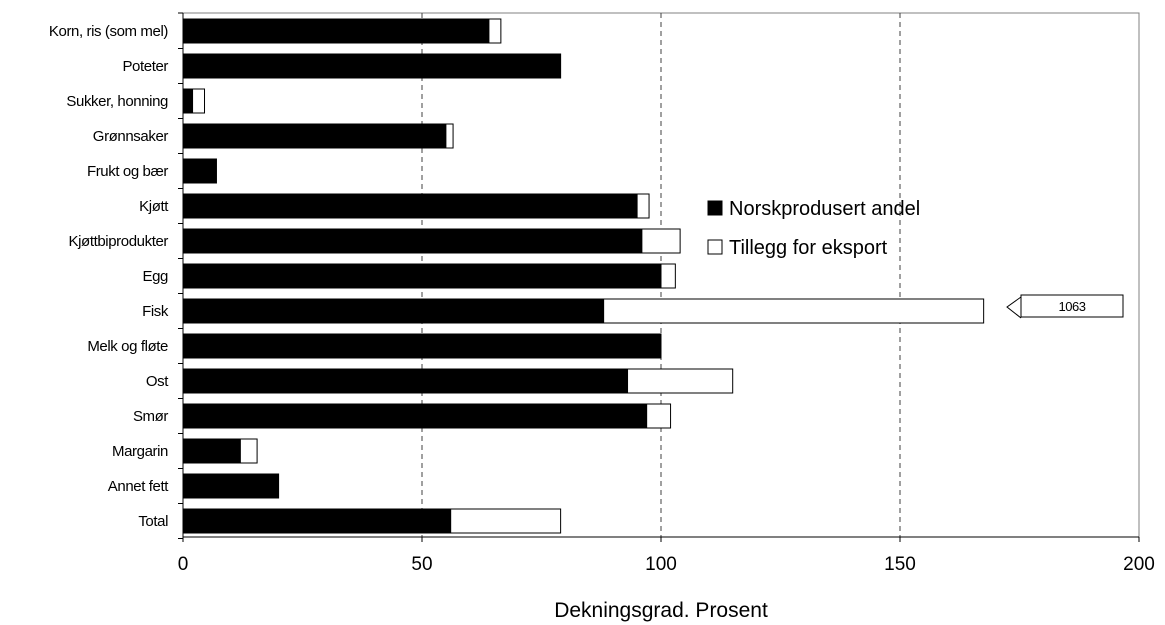 This screenshot has width=1165, height=625. What do you see at coordinates (1014, 307) in the screenshot?
I see `break-chevron` at bounding box center [1014, 307].